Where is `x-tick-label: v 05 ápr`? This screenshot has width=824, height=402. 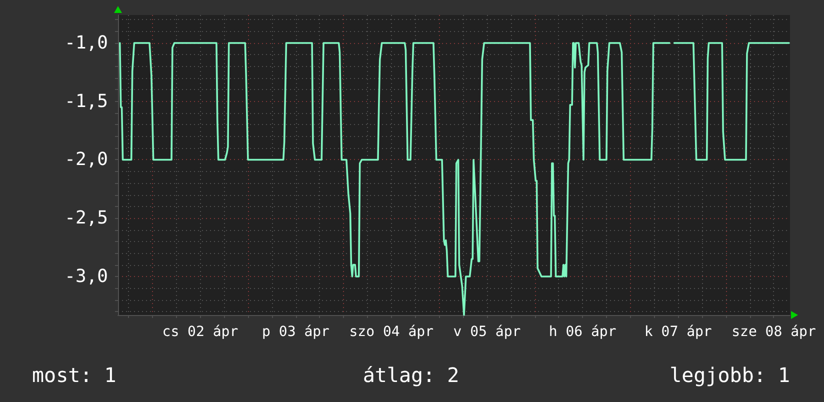
x-tick-label: v 05 ápr is located at coordinates (487, 332).